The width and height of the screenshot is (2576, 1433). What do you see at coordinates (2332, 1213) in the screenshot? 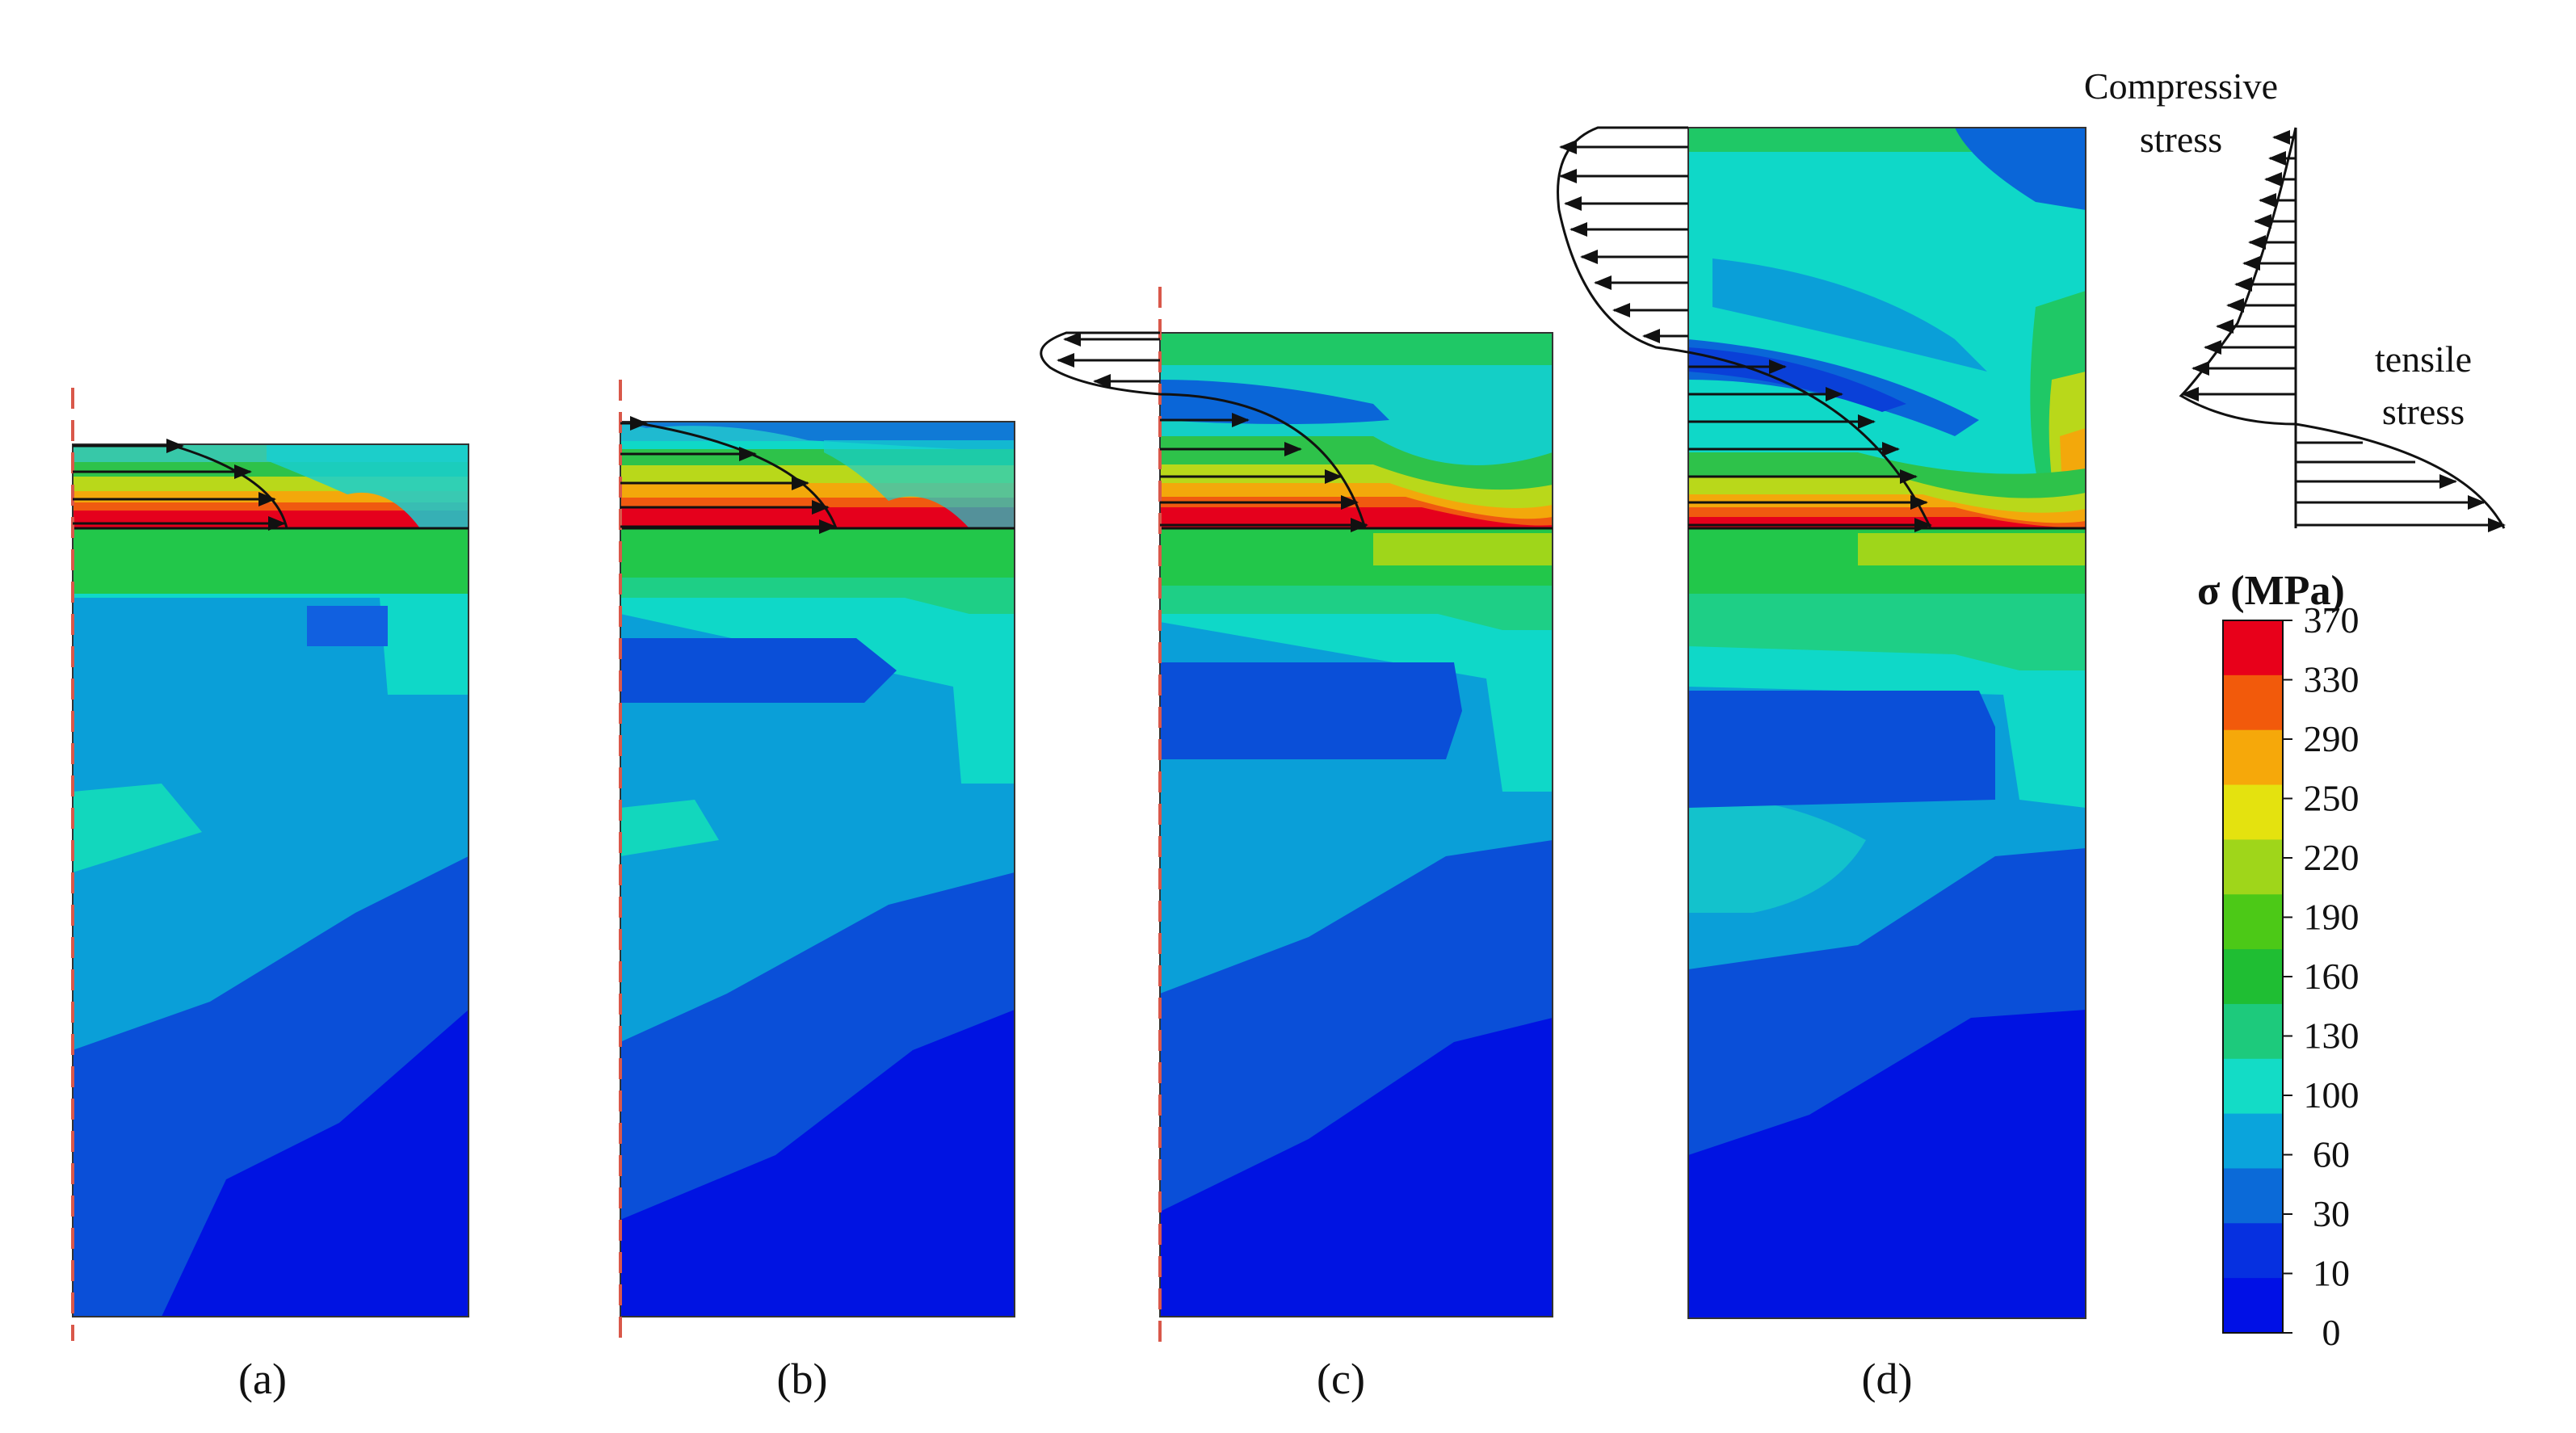
I see `colorbar-tick-label: 30` at bounding box center [2332, 1213].